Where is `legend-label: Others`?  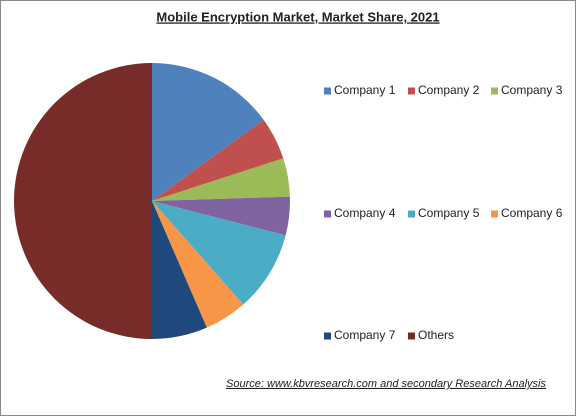
legend-label: Others is located at coordinates (436, 335).